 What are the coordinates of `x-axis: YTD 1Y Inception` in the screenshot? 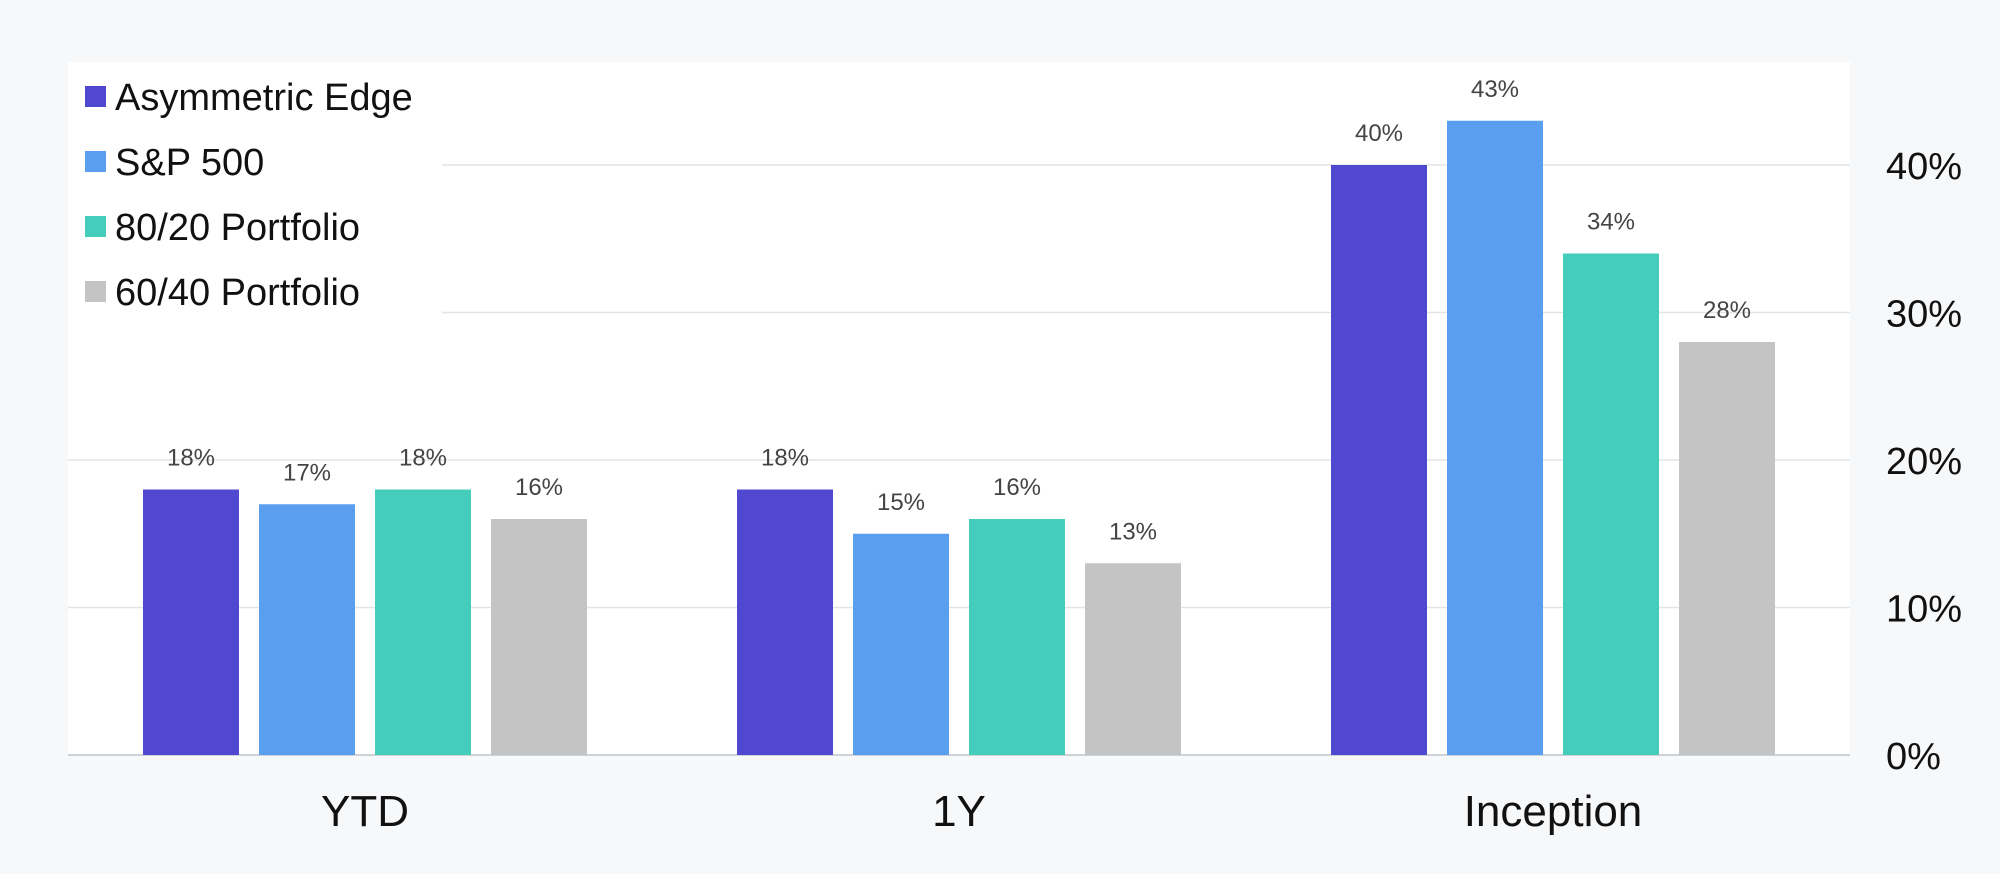 It's located at (981, 811).